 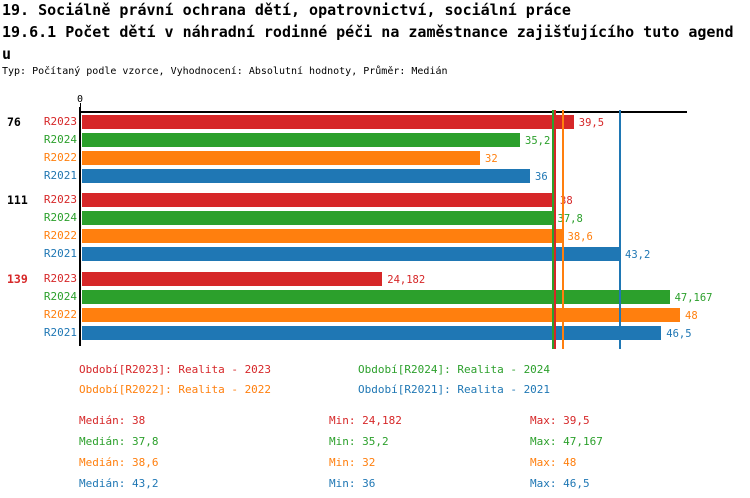 I want to click on bar-value-label: 24,182, so click(x=406, y=279).